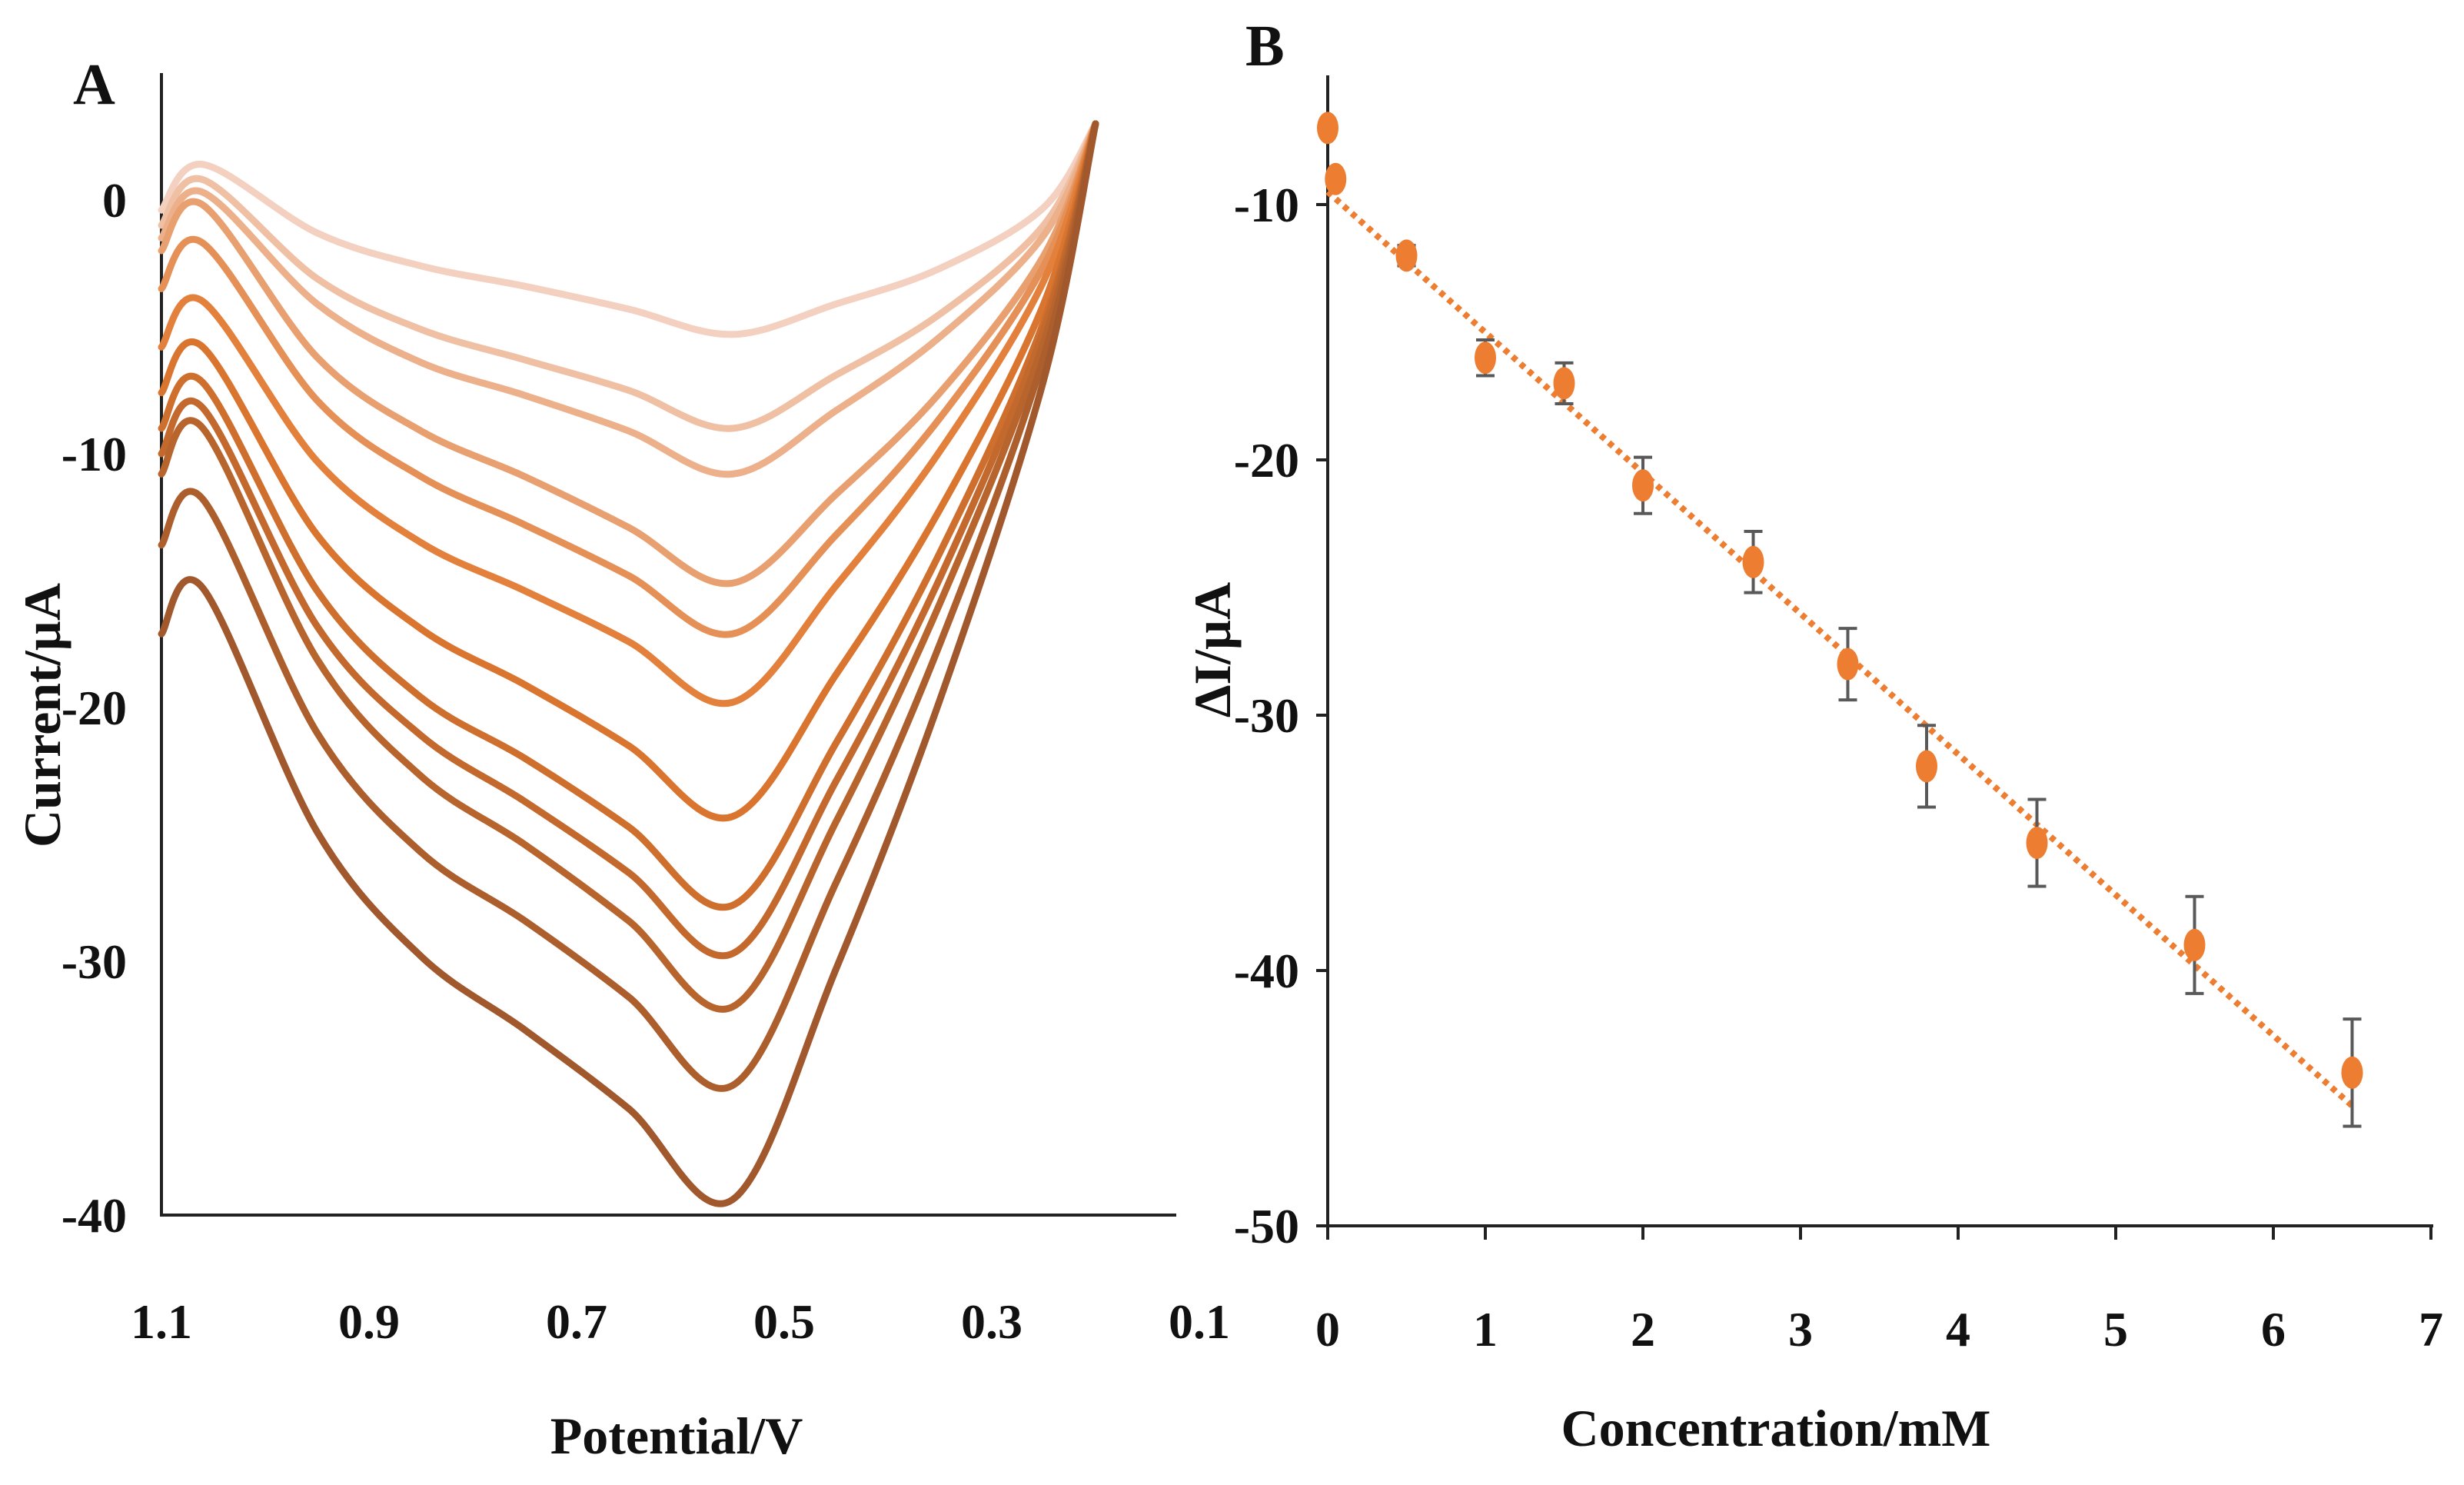 This screenshot has height=1485, width=2464. What do you see at coordinates (94, 454) in the screenshot?
I see `panel-a-y-tick-label: -10` at bounding box center [94, 454].